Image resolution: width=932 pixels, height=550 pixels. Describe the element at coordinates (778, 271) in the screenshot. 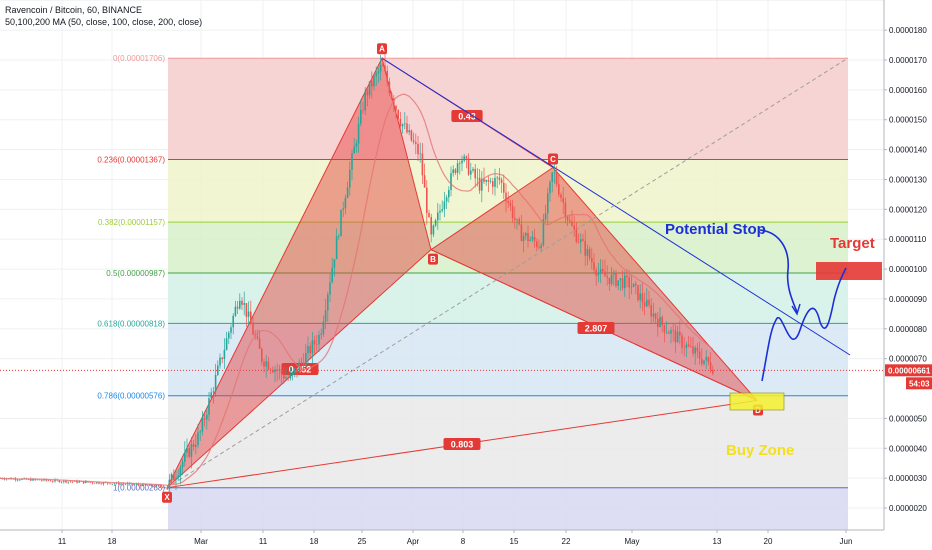

I see `stop-arrow` at that location.